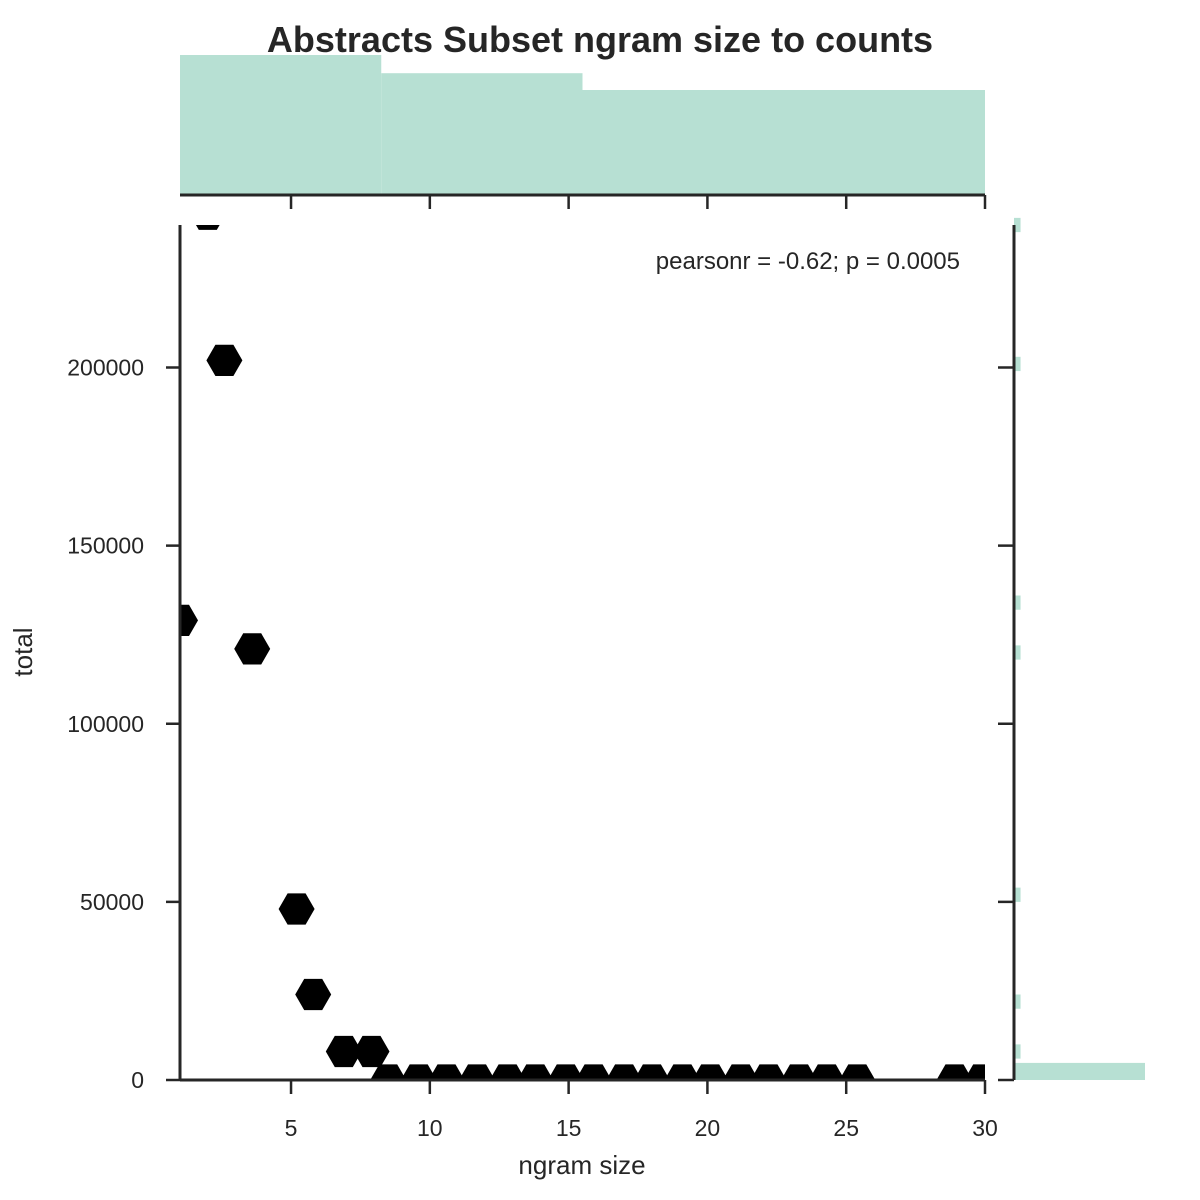  What do you see at coordinates (137, 1080) in the screenshot?
I see `y-tick-label: 0` at bounding box center [137, 1080].